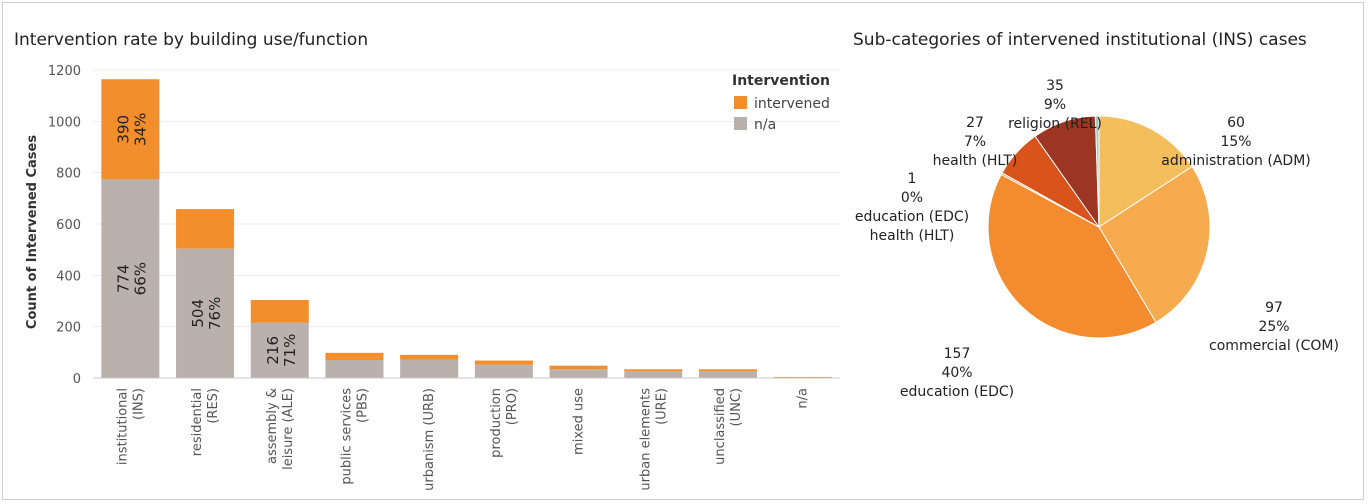 The width and height of the screenshot is (1368, 504). Describe the element at coordinates (1055, 86) in the screenshot. I see `pie-slice-label-line: 35` at that location.